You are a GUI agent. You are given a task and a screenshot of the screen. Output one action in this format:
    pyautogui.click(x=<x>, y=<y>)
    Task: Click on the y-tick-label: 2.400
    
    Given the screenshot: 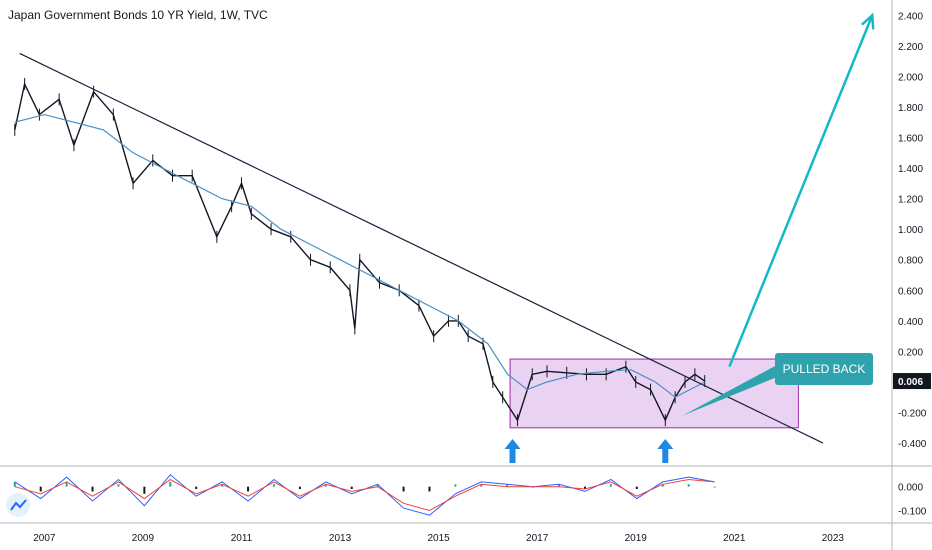 What is the action you would take?
    pyautogui.click(x=910, y=16)
    